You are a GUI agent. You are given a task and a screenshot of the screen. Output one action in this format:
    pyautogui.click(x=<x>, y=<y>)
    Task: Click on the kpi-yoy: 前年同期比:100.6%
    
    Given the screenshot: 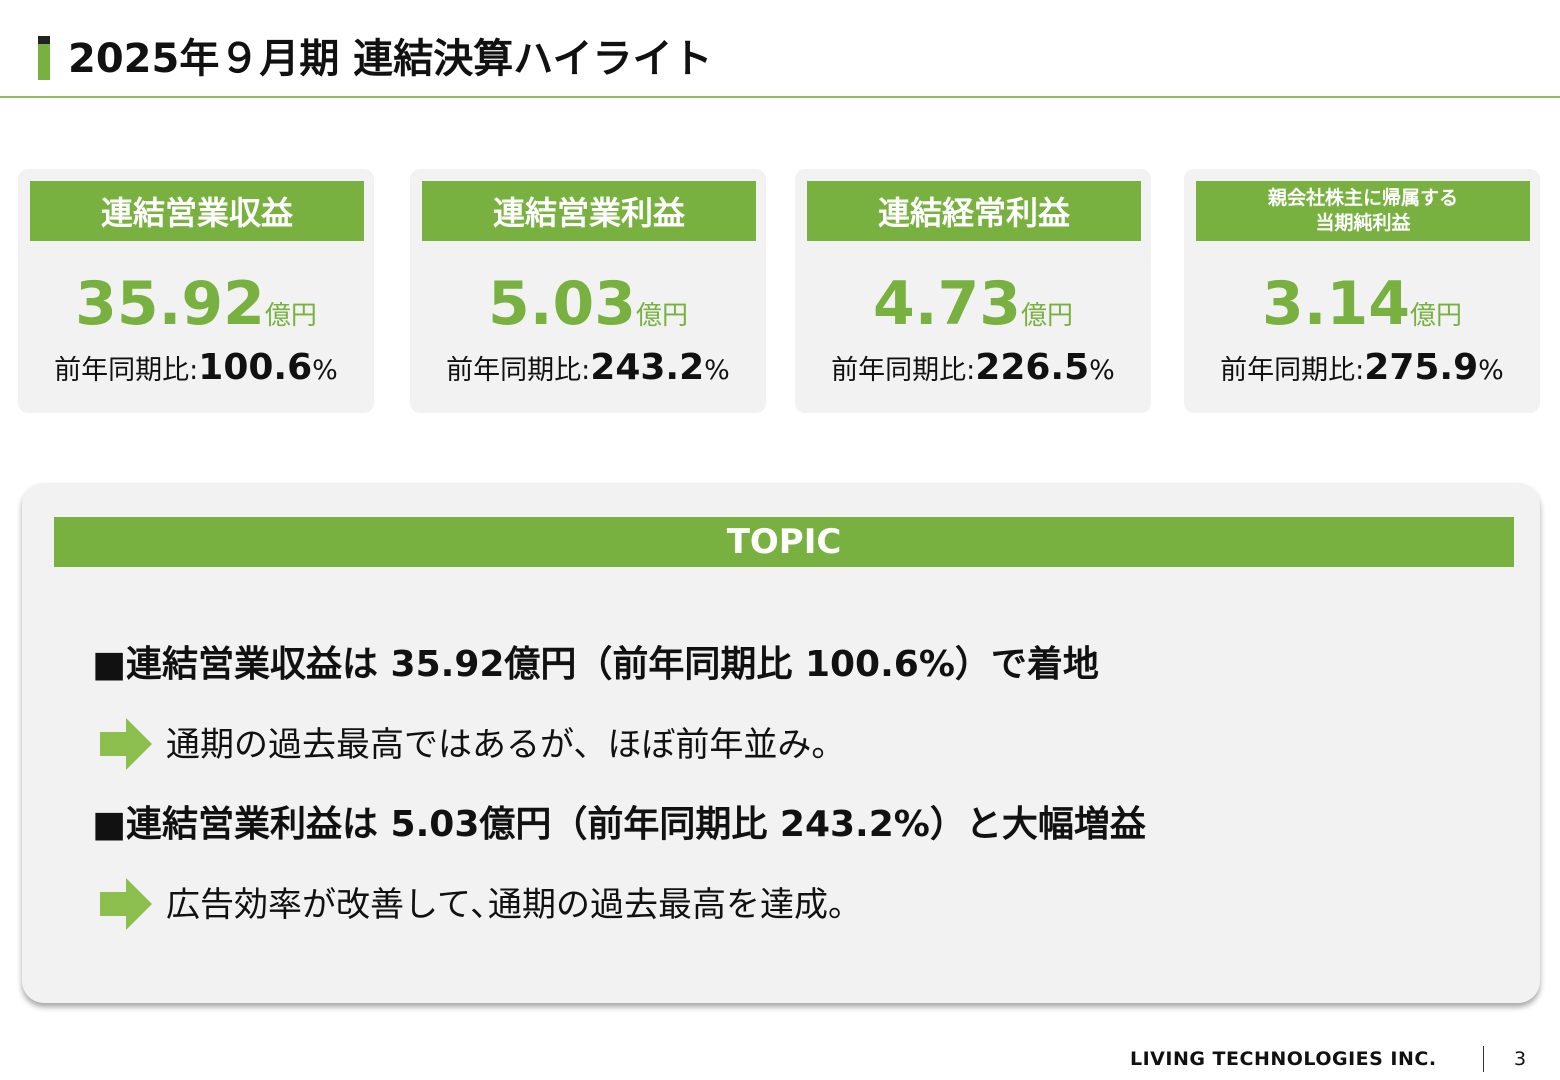 What is the action you would take?
    pyautogui.click(x=196, y=367)
    